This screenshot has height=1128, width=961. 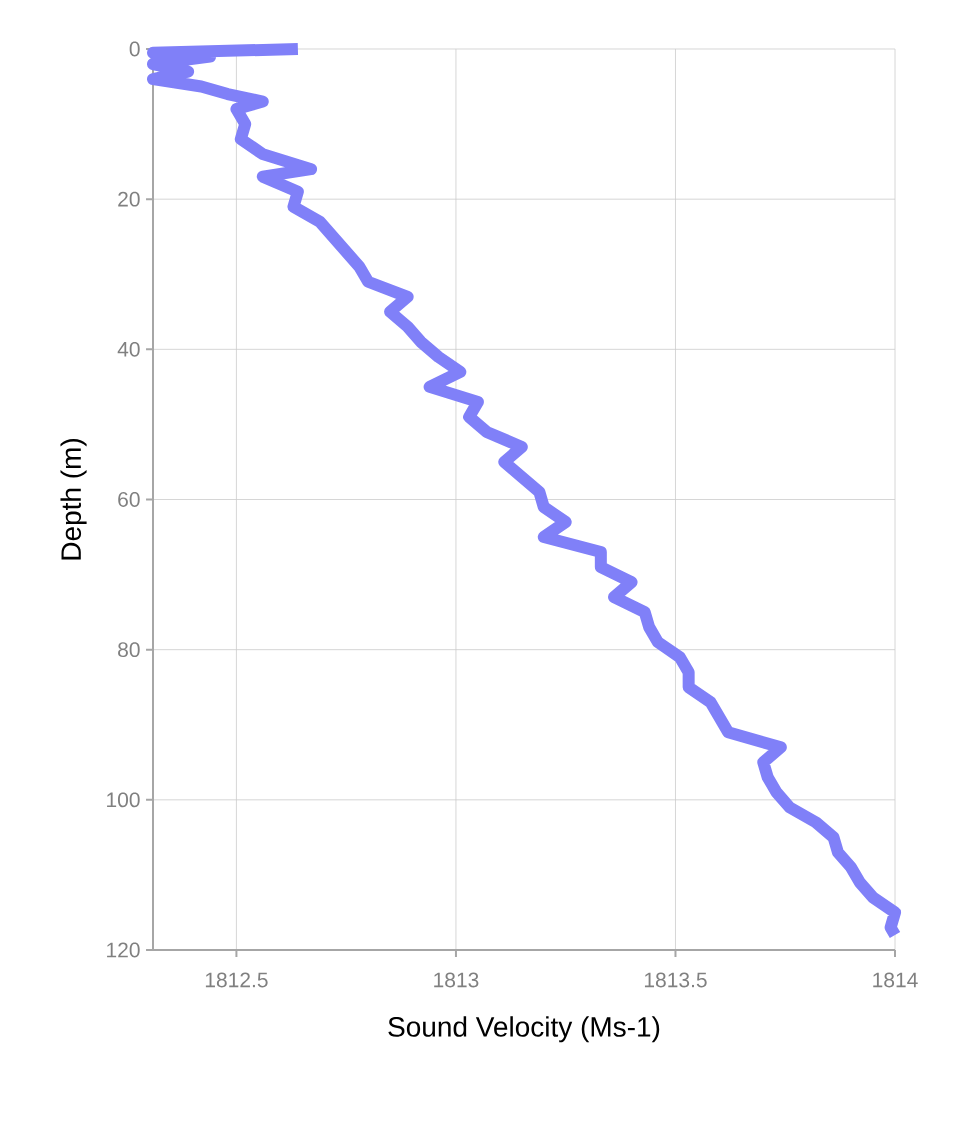 What do you see at coordinates (73, 499) in the screenshot?
I see `y-axis-title: Depth (m)` at bounding box center [73, 499].